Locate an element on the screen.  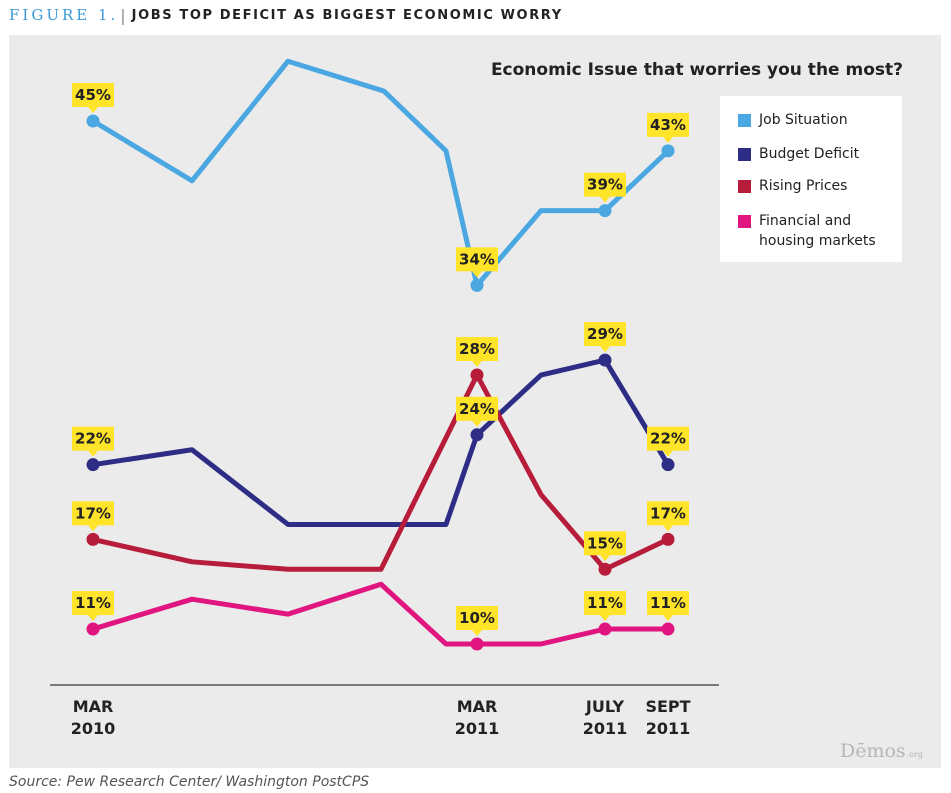
data-label-job-situation-45pct: 45% is located at coordinates (93, 98).